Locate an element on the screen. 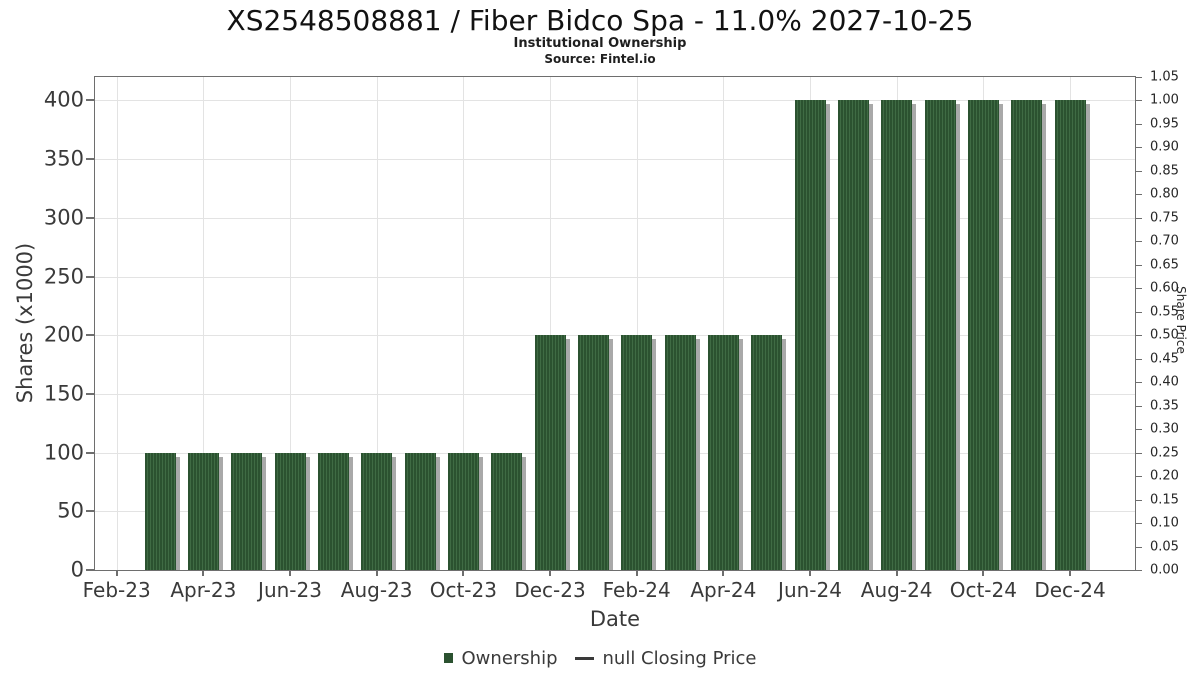 Image resolution: width=1200 pixels, height=675 pixels. y-axis-left-tick-label: 200 is located at coordinates (63, 334).